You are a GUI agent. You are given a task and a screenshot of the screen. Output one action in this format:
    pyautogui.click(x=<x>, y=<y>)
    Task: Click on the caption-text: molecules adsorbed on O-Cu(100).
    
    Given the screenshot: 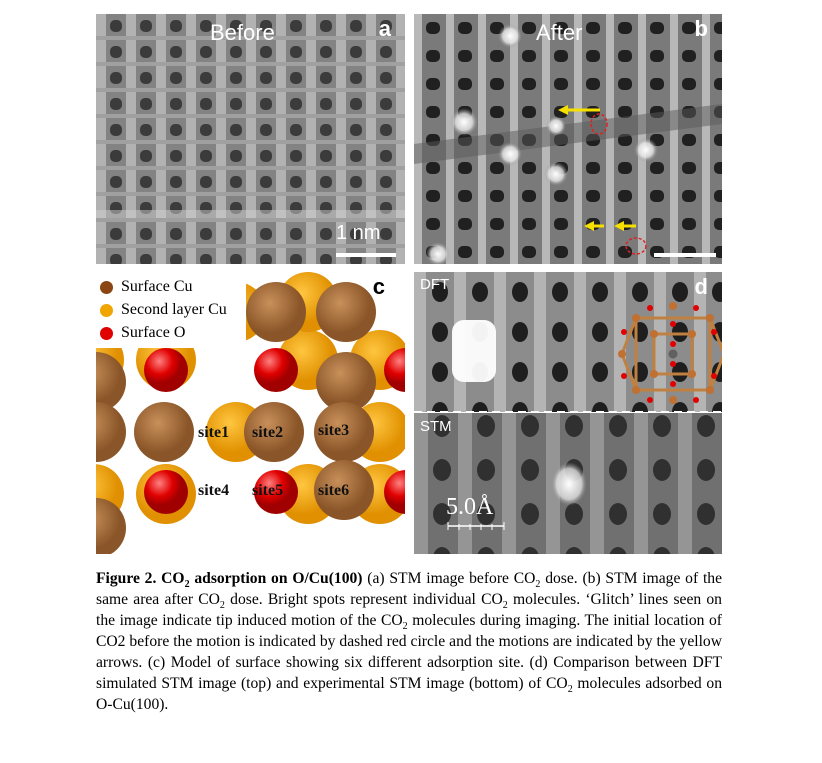 What is the action you would take?
    pyautogui.click(x=409, y=694)
    